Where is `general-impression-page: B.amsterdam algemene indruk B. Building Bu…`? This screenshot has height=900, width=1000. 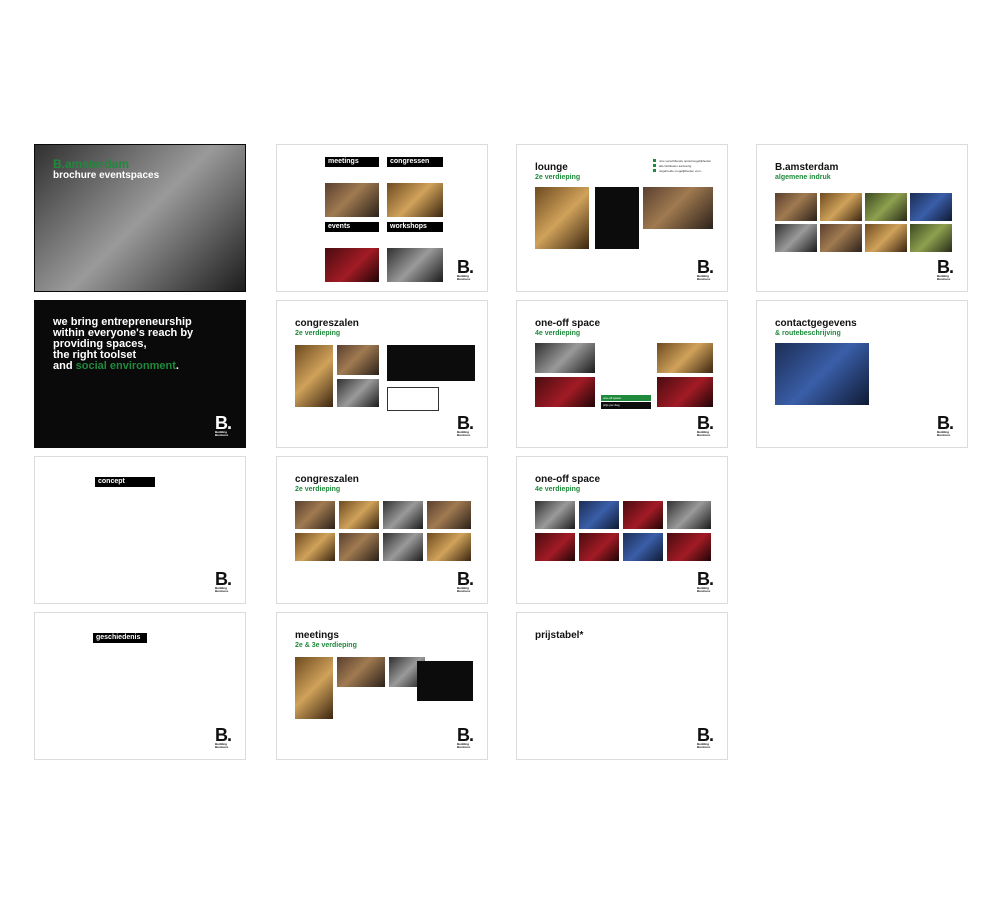 general-impression-page: B.amsterdam algemene indruk B. Building Bu… is located at coordinates (862, 218).